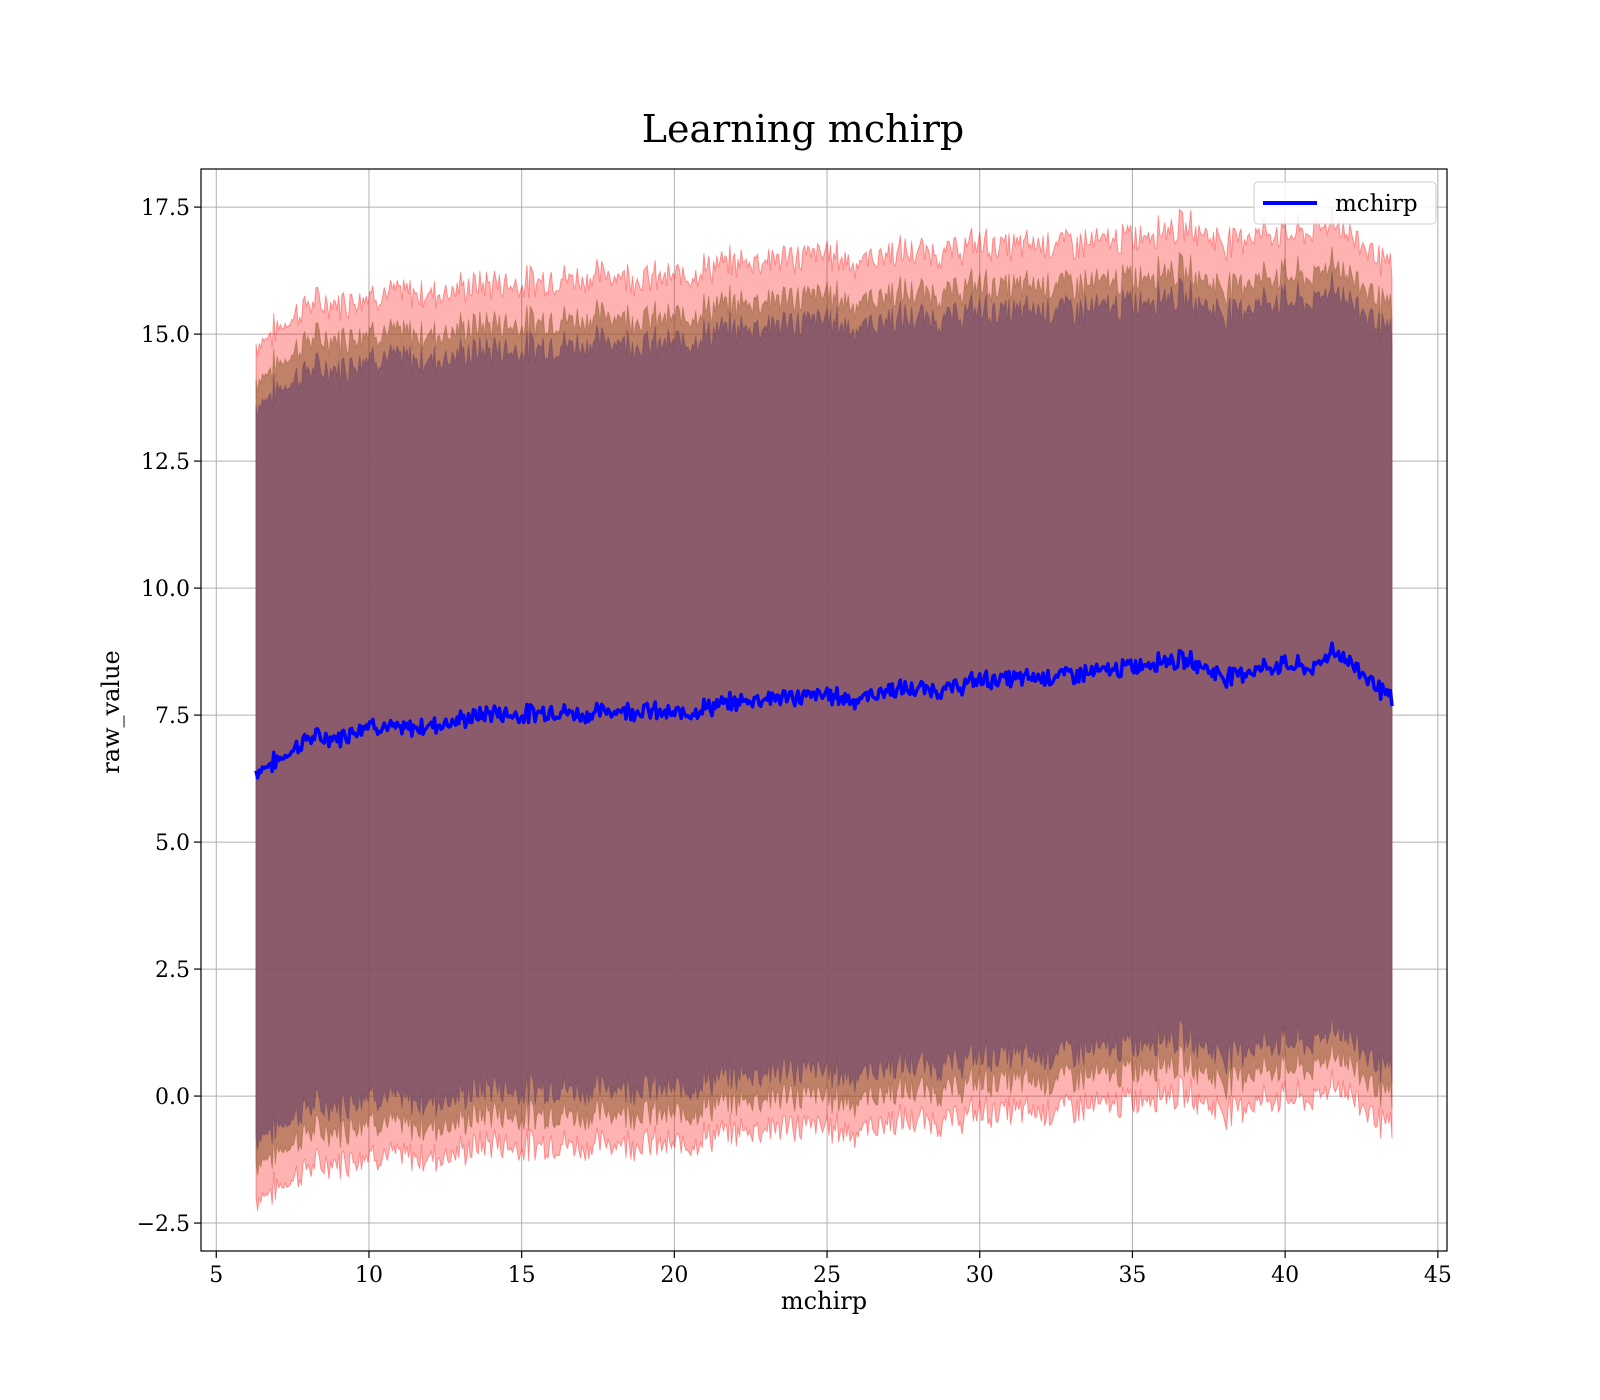 This screenshot has height=1400, width=1600. I want to click on y-axis-ticks: −2.5 0.0 2.5 5.0 7.5 10.0 12.5 15.0 17.5, so click(169, 716).